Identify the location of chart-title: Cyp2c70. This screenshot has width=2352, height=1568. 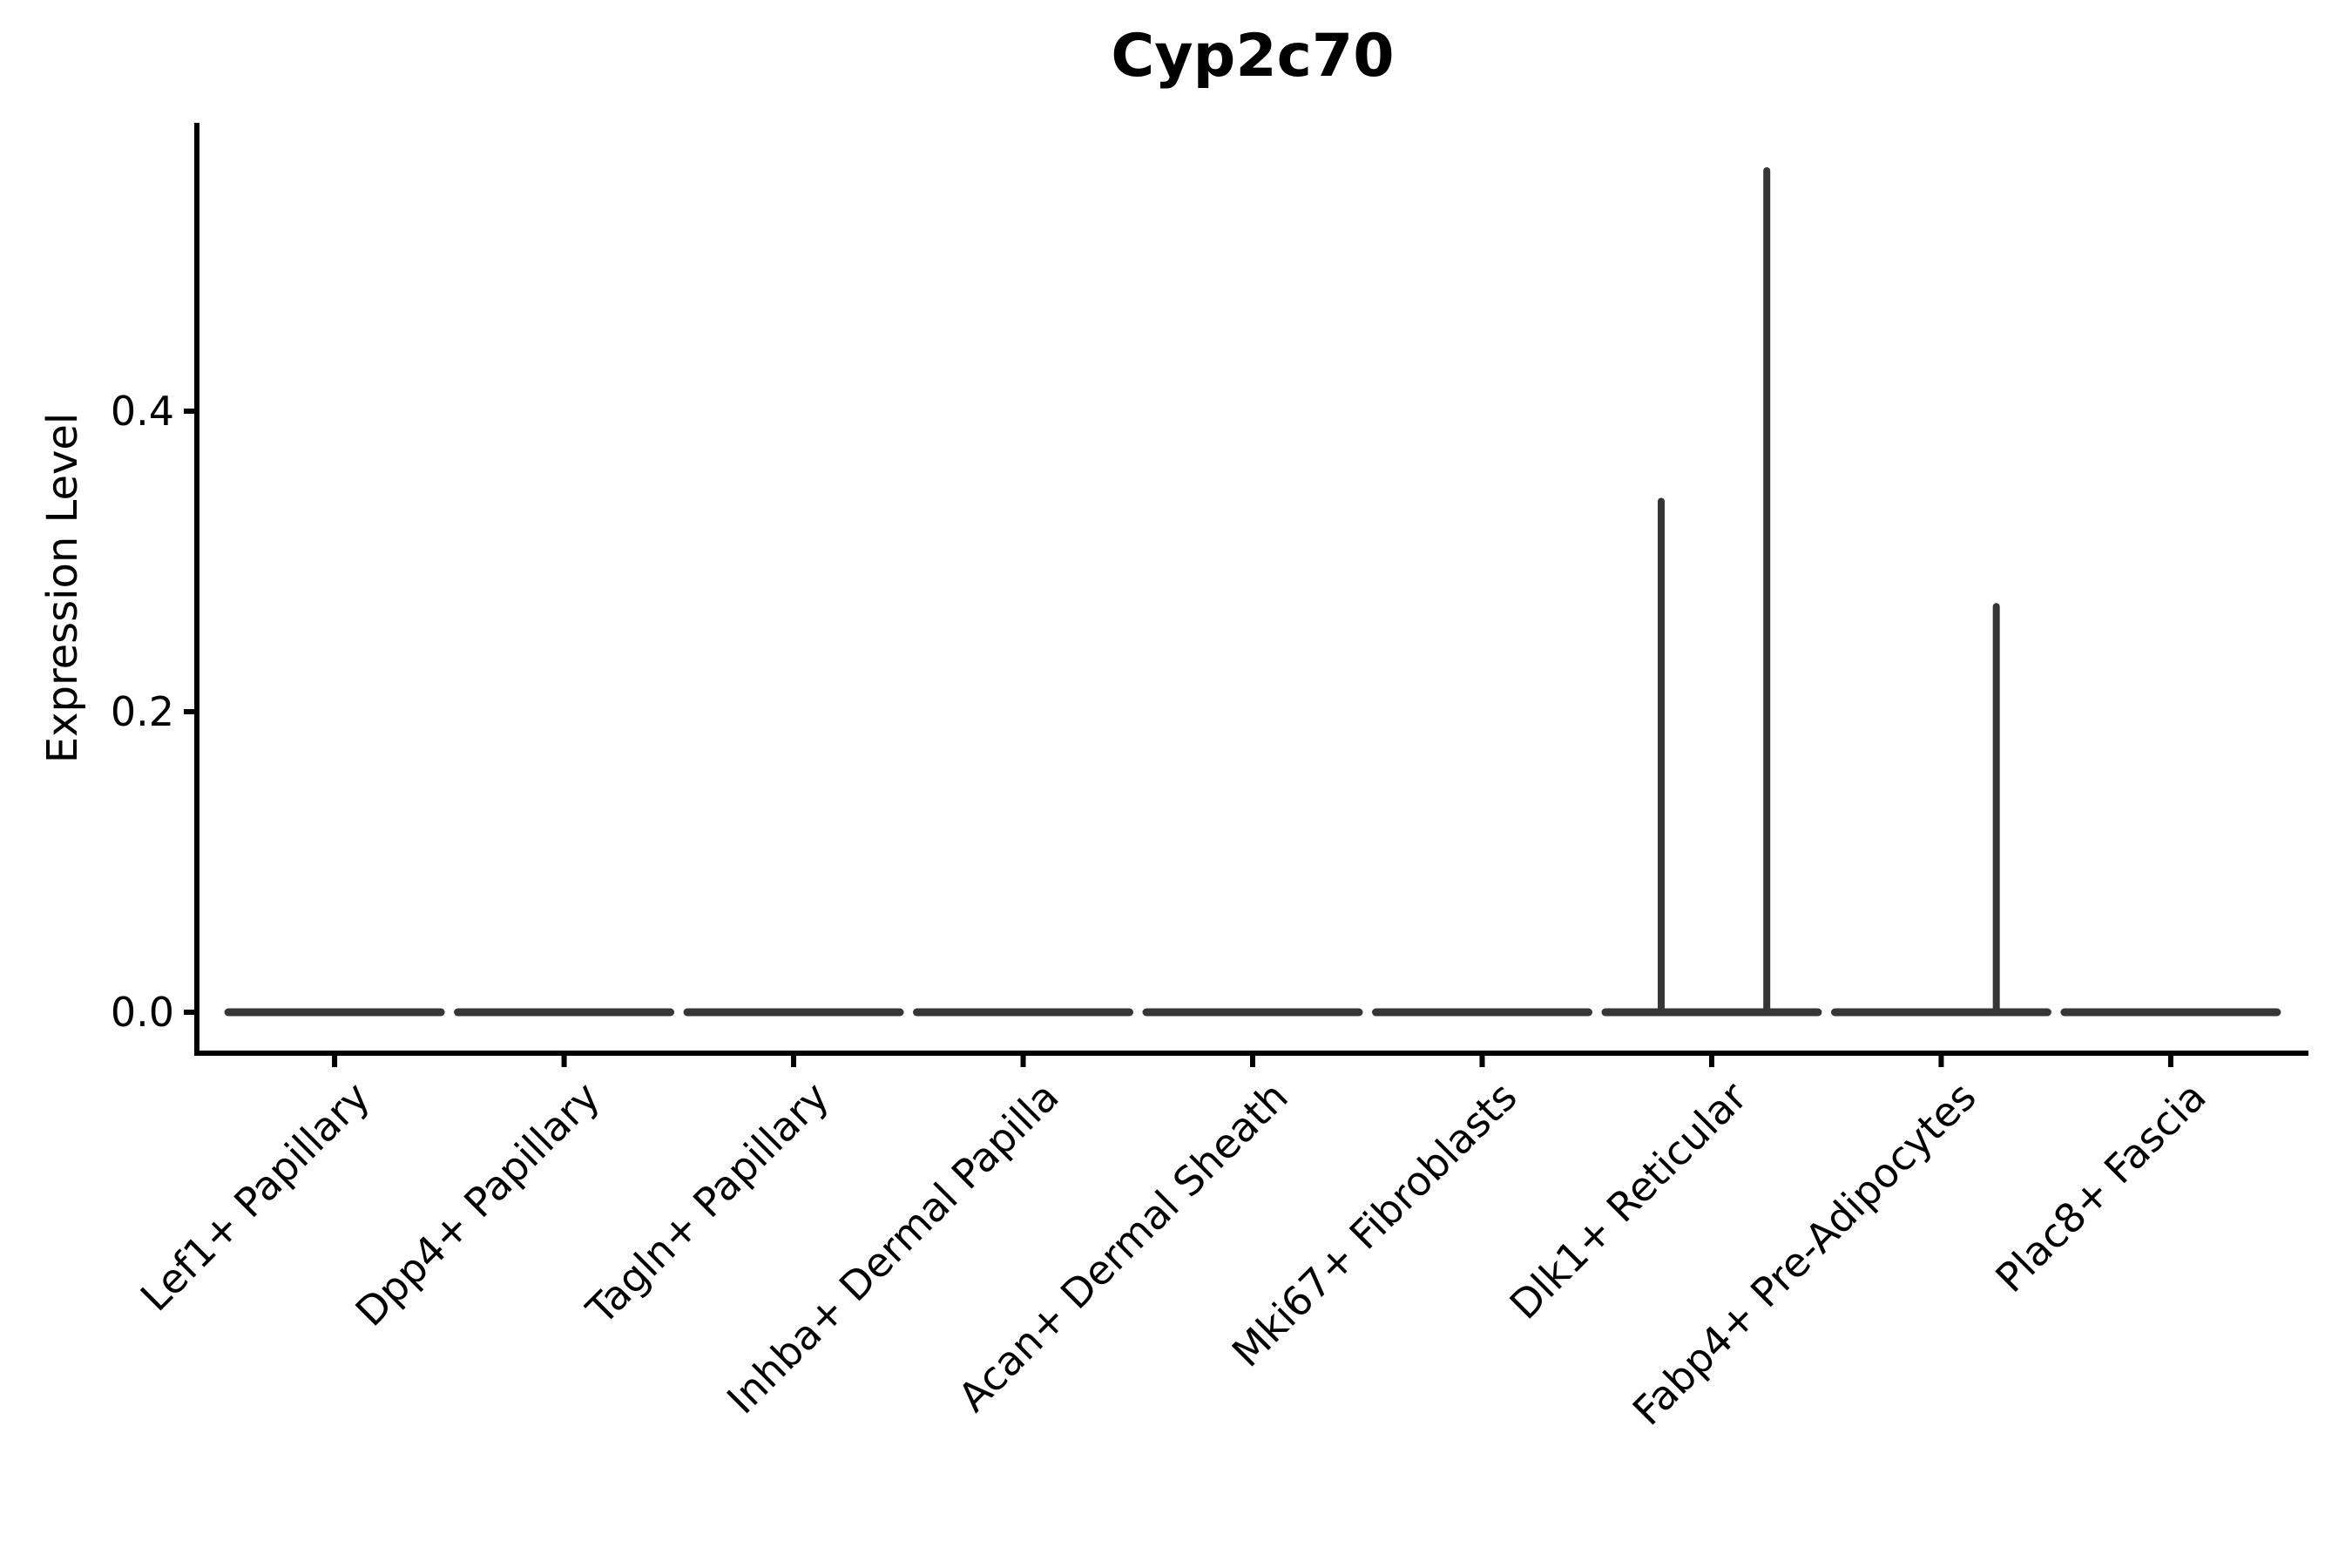
(1253, 56).